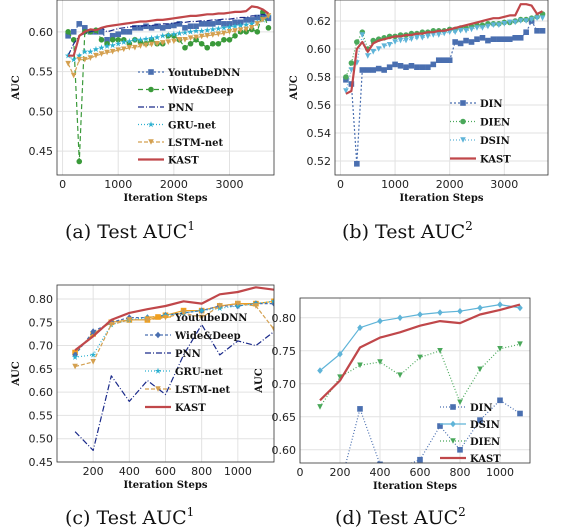 The width and height of the screenshot is (562, 531). Describe the element at coordinates (469, 226) in the screenshot. I see `caption-superscript: 2` at that location.